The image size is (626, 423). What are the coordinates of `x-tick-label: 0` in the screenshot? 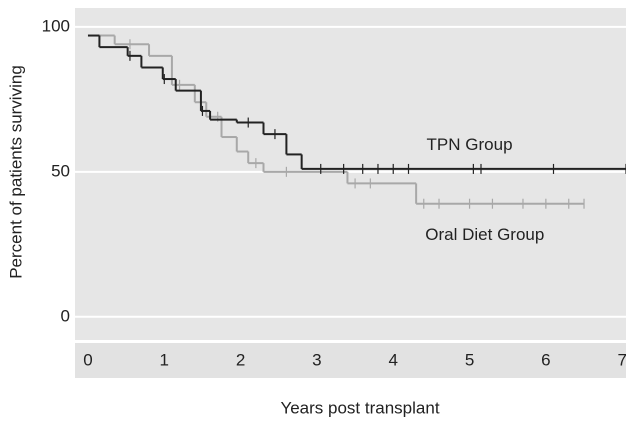 It's located at (87, 359).